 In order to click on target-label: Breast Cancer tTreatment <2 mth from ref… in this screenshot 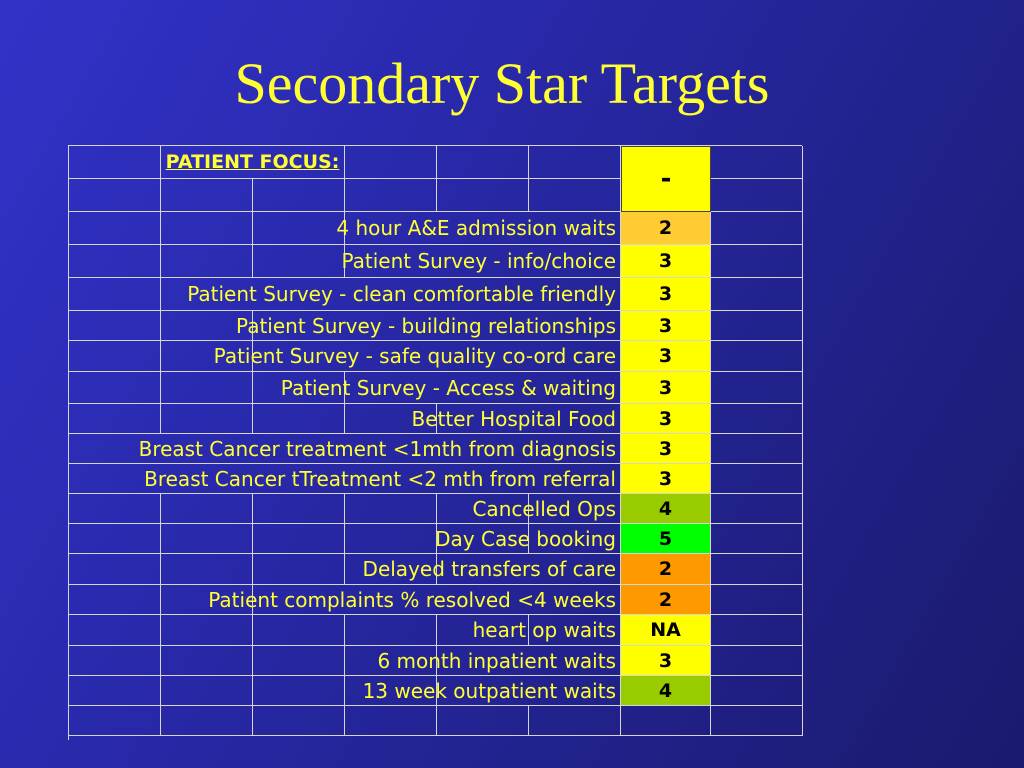, I will do `click(345, 479)`.